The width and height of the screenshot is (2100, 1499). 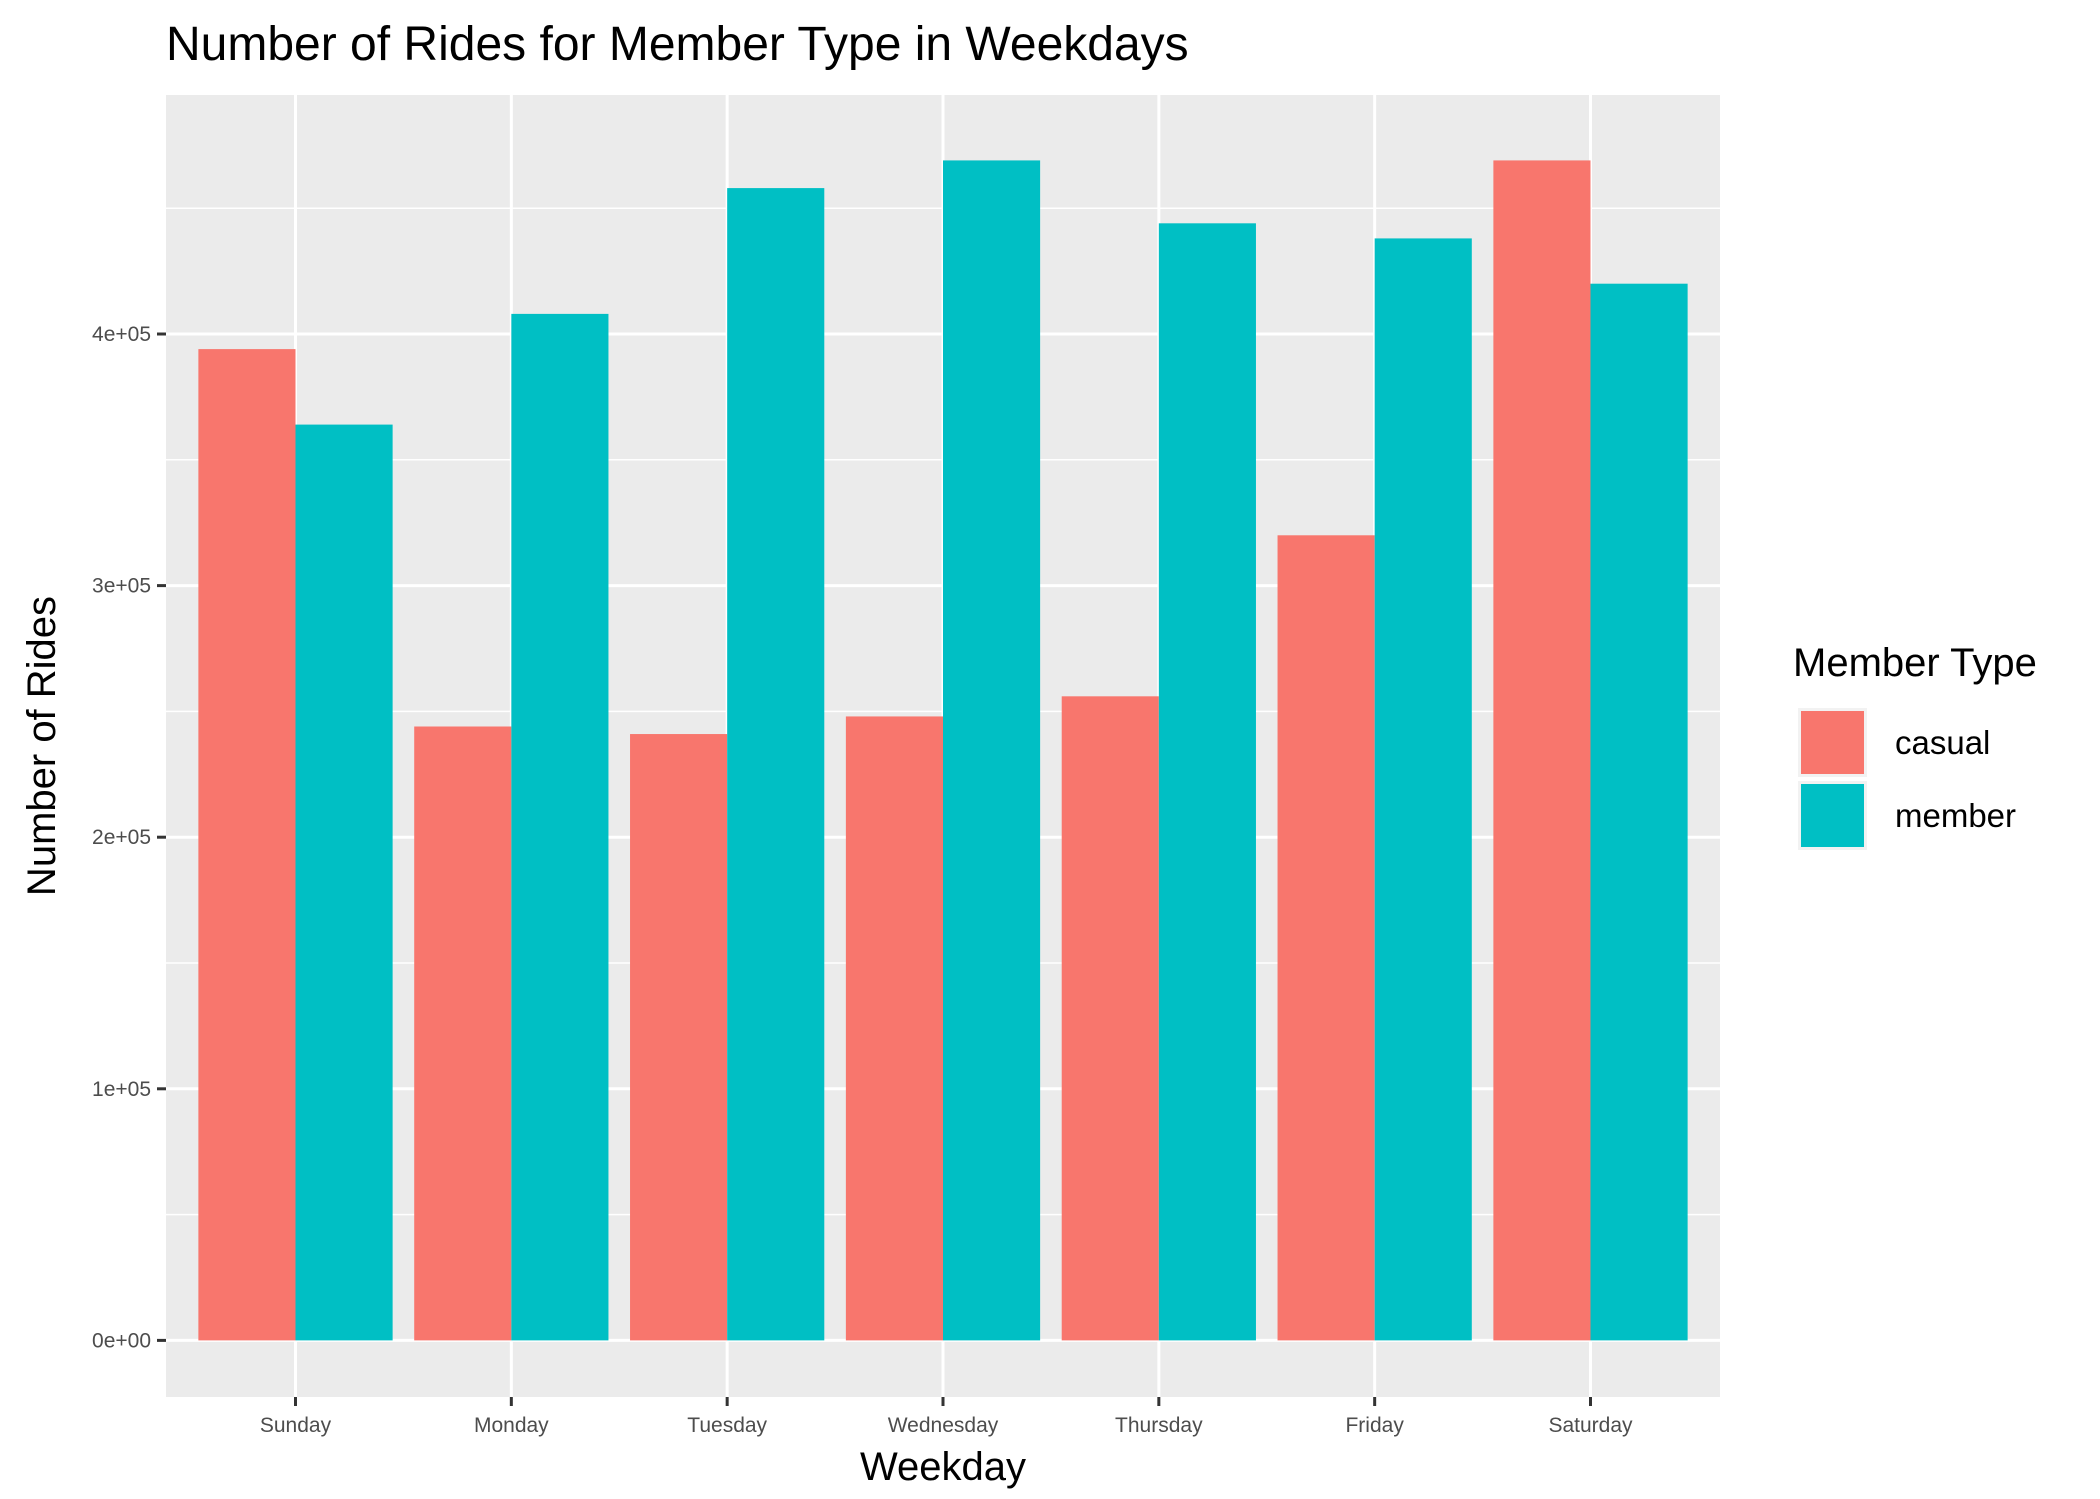 What do you see at coordinates (1423, 789) in the screenshot?
I see `bar-member-friday` at bounding box center [1423, 789].